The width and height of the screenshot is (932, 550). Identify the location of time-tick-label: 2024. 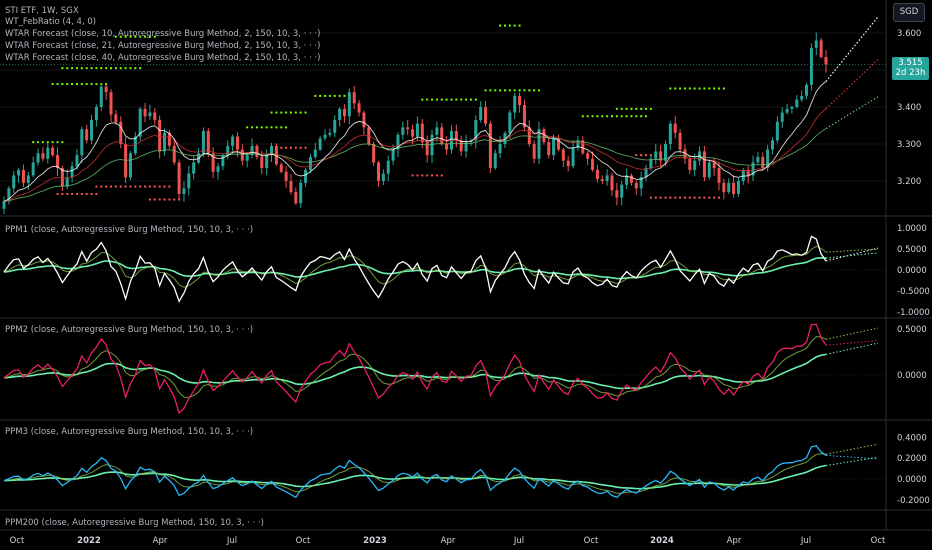
(662, 541).